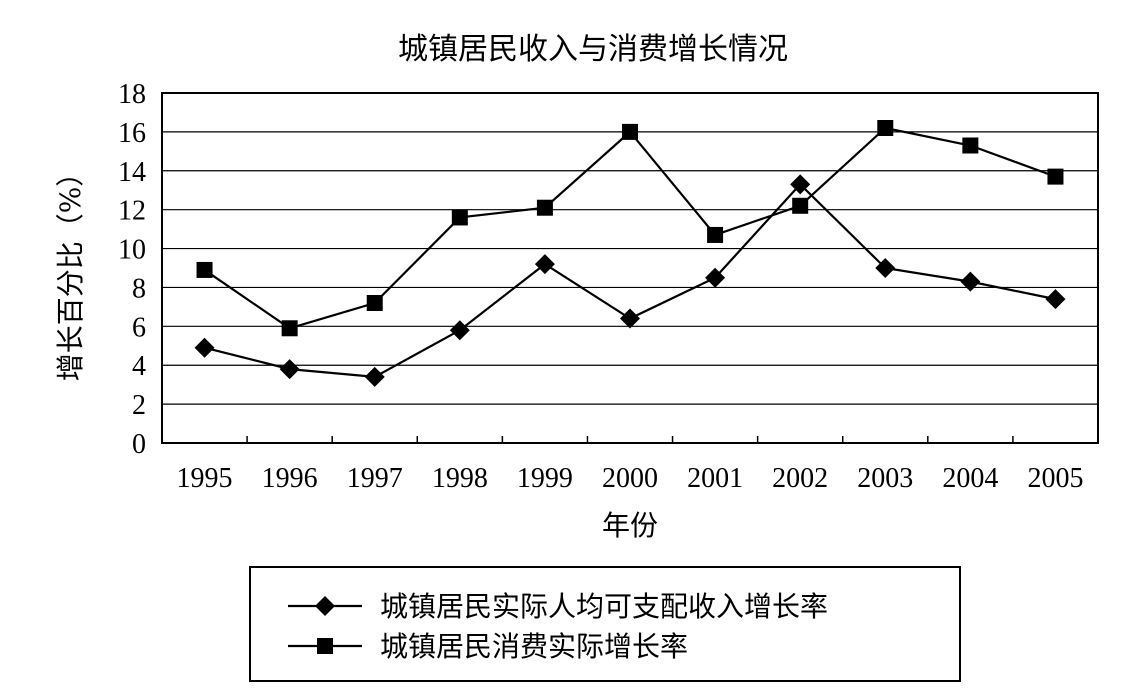  I want to click on x-tick-label: 1997, so click(375, 478).